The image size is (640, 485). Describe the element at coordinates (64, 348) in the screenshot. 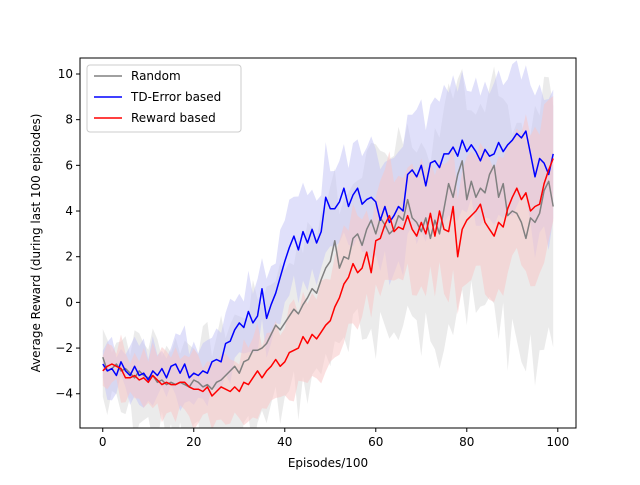

I see `y-tick-label: −2` at that location.